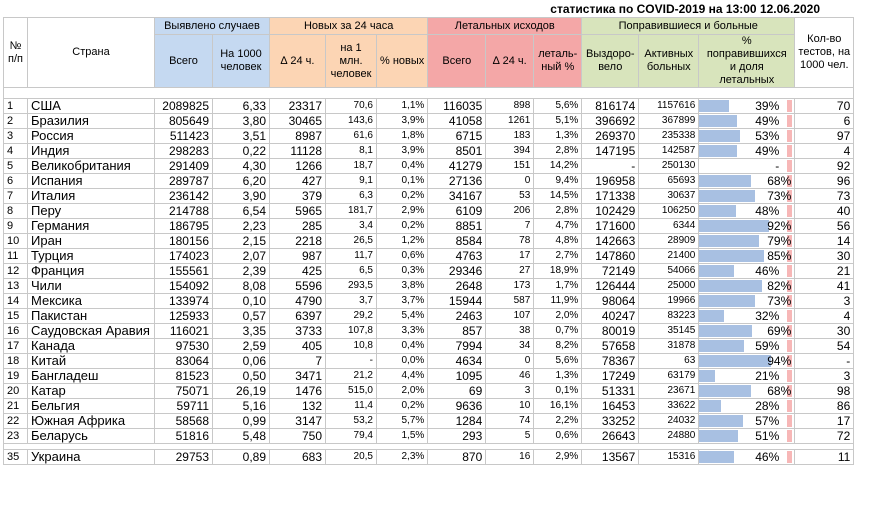  What do you see at coordinates (558, 301) in the screenshot?
I see `cell-lethal: 11,9%` at bounding box center [558, 301].